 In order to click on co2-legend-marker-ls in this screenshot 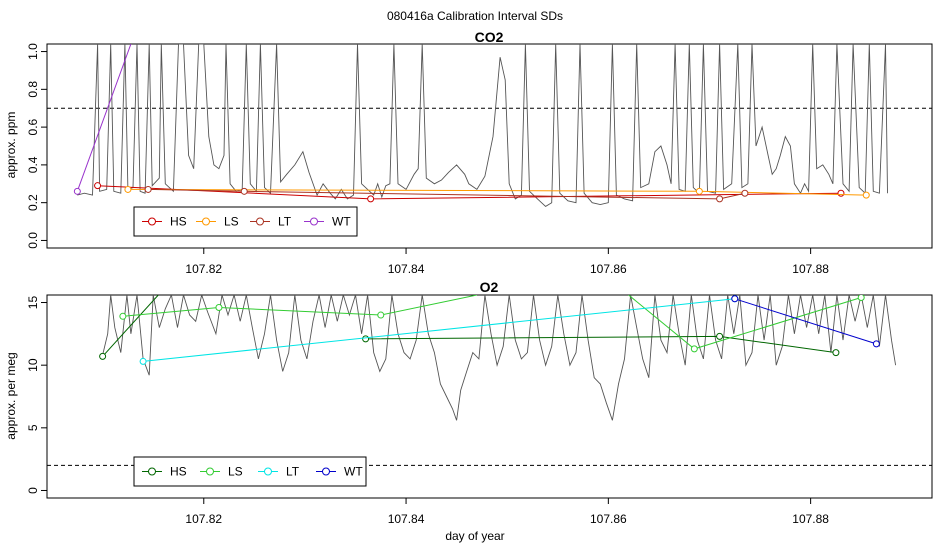, I will do `click(206, 221)`.